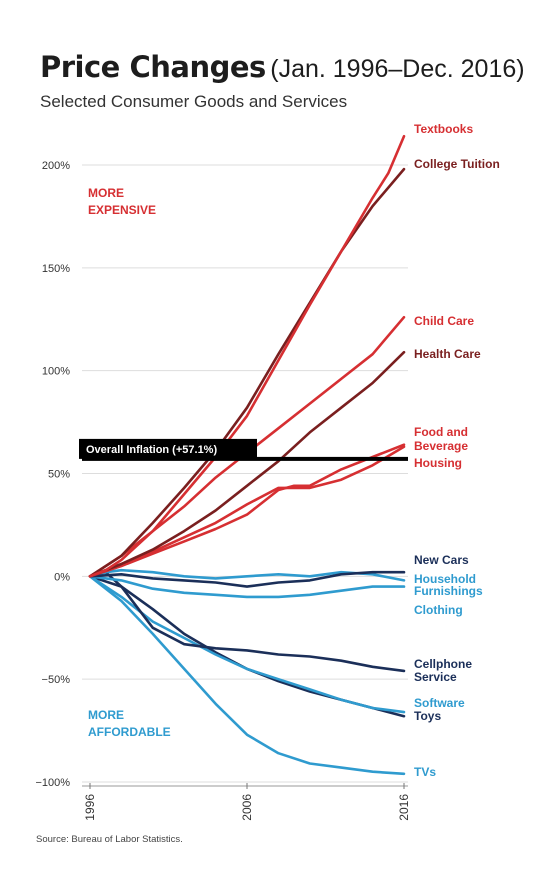  I want to click on series-label: Child Care, so click(444, 321).